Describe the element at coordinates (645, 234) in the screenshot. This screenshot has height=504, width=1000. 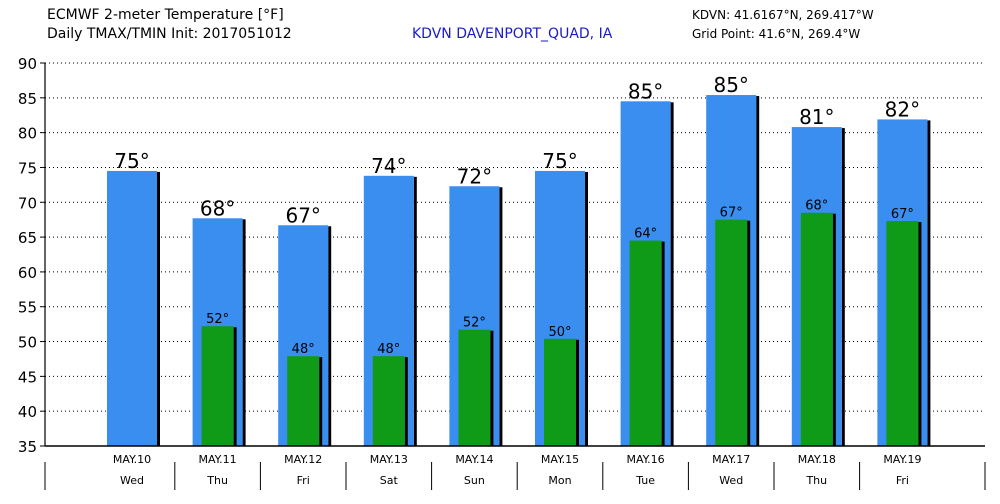
I see `tmin-label: 64°` at that location.